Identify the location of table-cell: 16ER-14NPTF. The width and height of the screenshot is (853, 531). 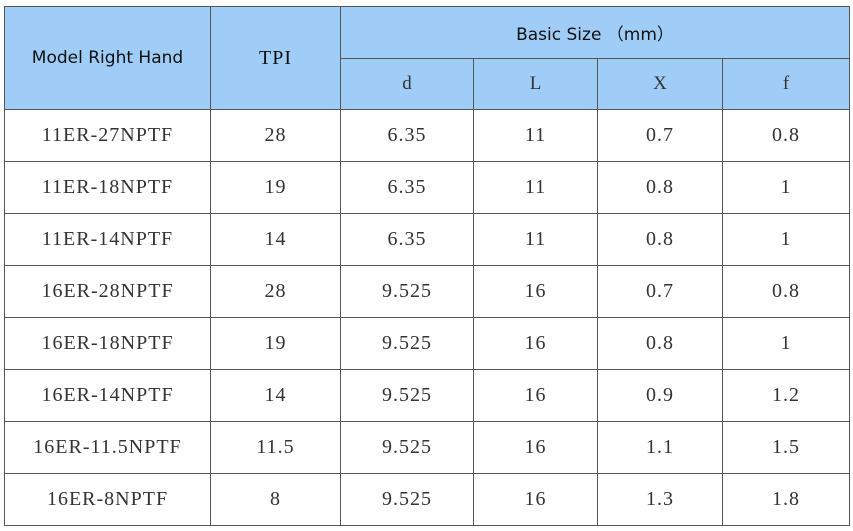
(107, 395).